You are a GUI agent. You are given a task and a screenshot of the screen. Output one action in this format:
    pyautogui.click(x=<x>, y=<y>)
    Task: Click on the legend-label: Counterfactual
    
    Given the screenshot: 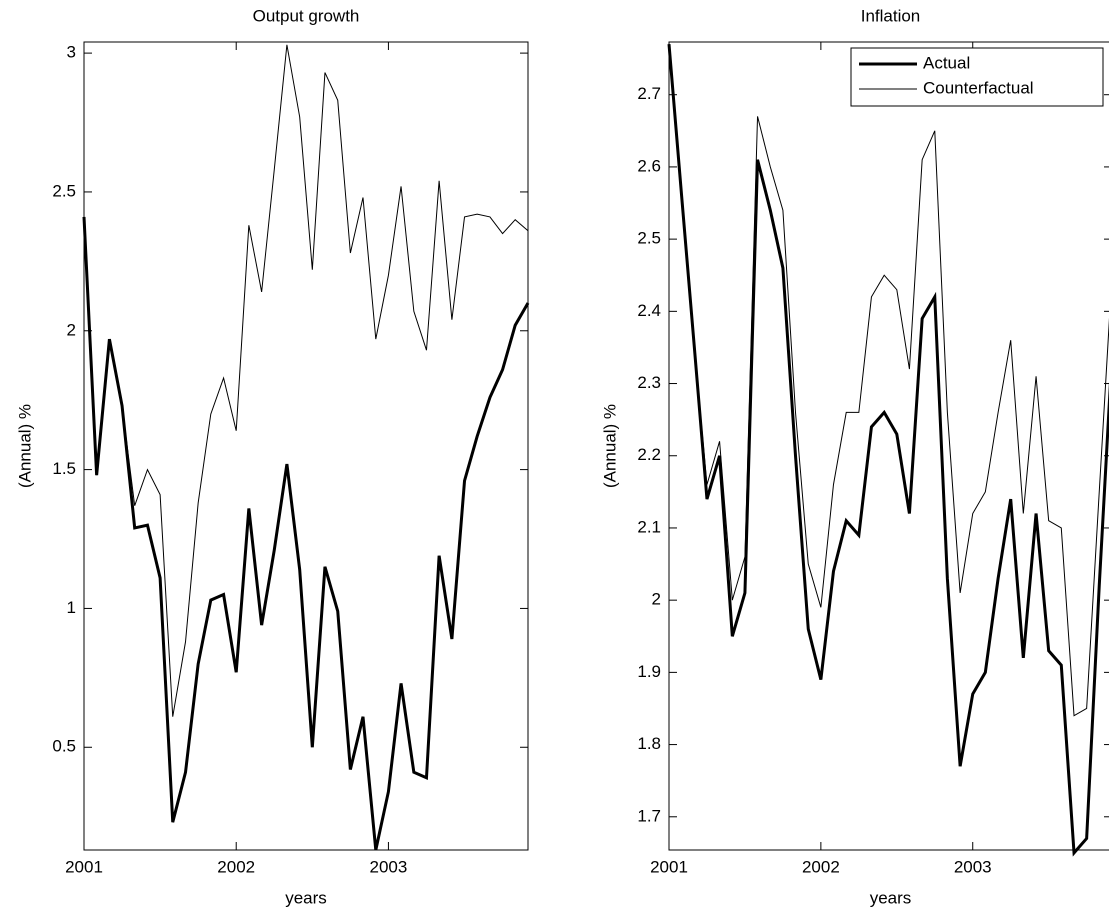 What is the action you would take?
    pyautogui.click(x=978, y=87)
    